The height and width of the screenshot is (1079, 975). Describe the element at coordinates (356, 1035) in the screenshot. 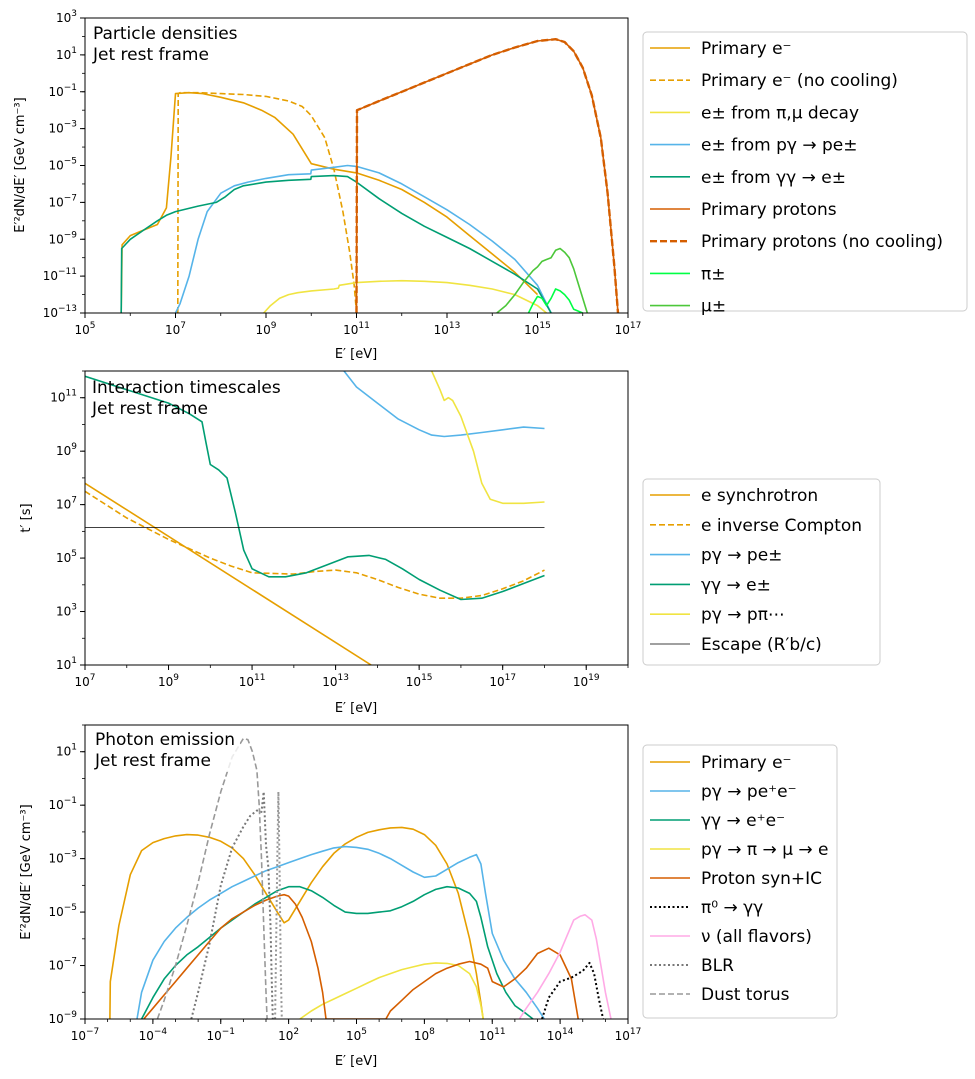

I see `x-tick-label: 10⁵` at that location.